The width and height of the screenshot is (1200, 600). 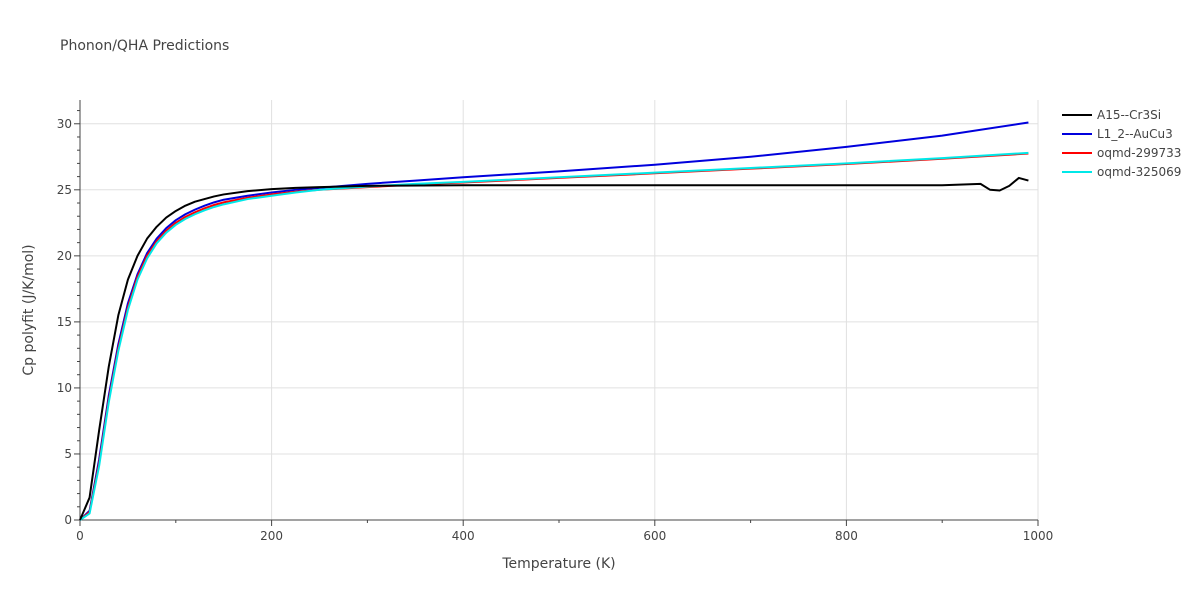 What do you see at coordinates (29, 309) in the screenshot?
I see `y-axis-label: Cp polyfit (J/K/mol)` at bounding box center [29, 309].